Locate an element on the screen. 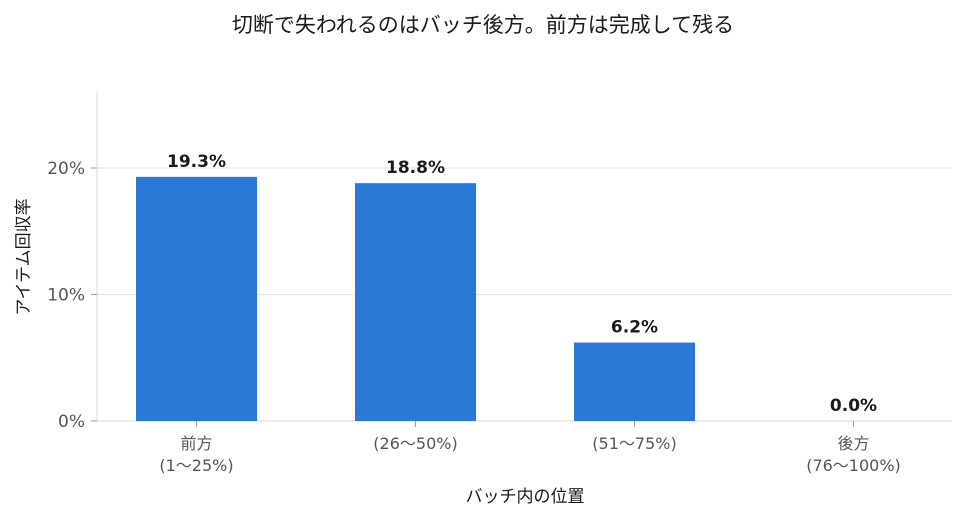 The height and width of the screenshot is (521, 966). chart-title: 切断で失われるのはバッチ後方。前方は完成して残る is located at coordinates (483, 25).